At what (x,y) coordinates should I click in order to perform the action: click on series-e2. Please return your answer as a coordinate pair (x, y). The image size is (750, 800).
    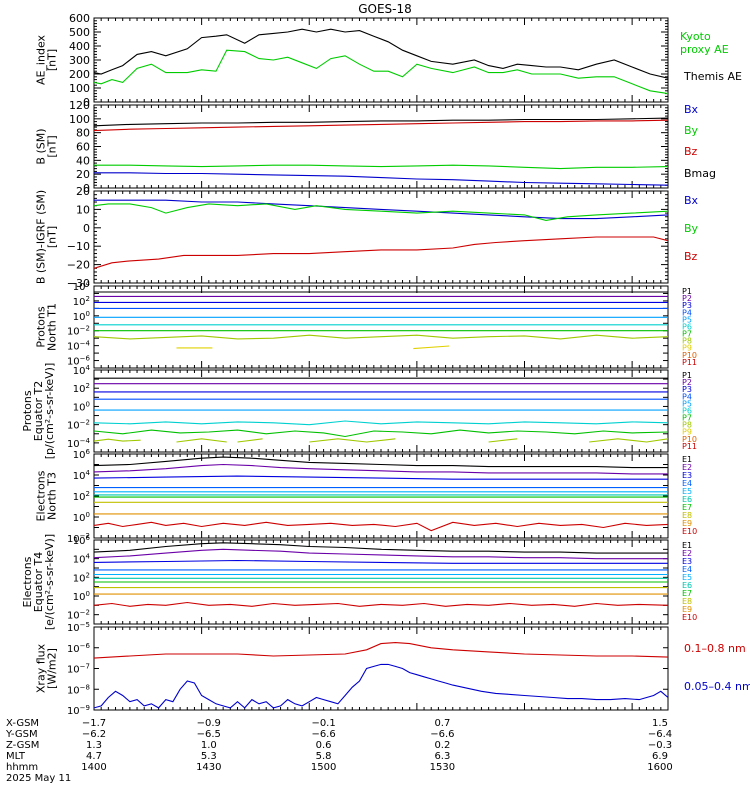
    Looking at the image, I should click on (381, 469).